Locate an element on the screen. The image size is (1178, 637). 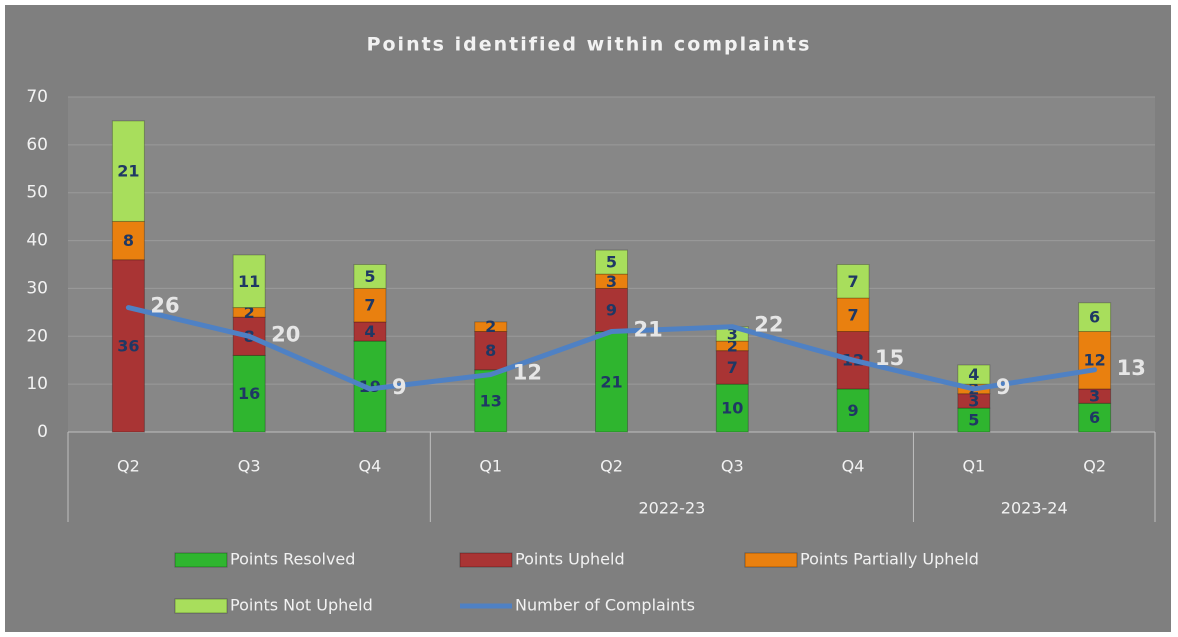
line-series is located at coordinates (611, 348).